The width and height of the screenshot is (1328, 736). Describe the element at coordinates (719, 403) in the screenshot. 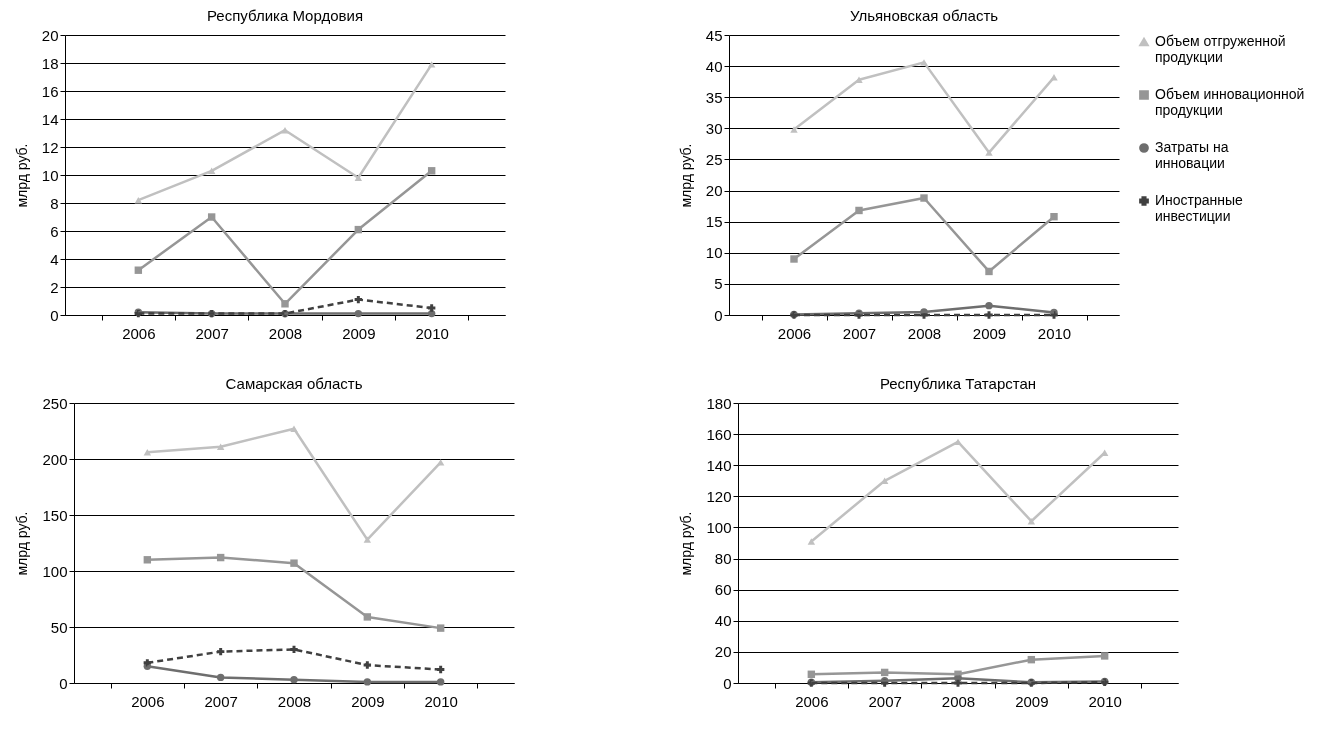

I see `y-tick-label: 180` at that location.